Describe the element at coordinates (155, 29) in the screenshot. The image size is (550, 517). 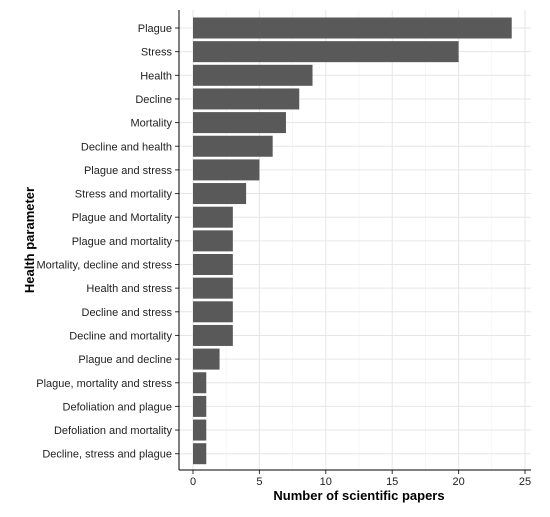
I see `category-label: Plague` at that location.